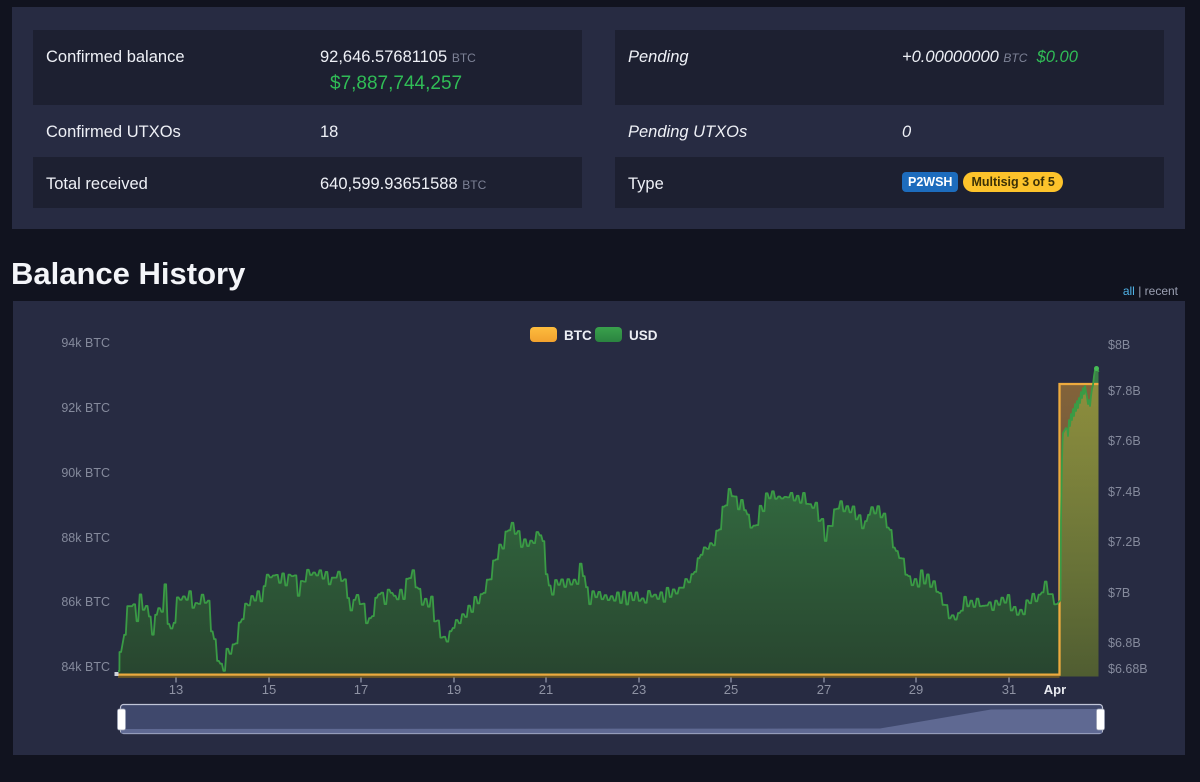 This screenshot has height=782, width=1200. Describe the element at coordinates (1124, 542) in the screenshot. I see `svg-text: $7.2B` at that location.